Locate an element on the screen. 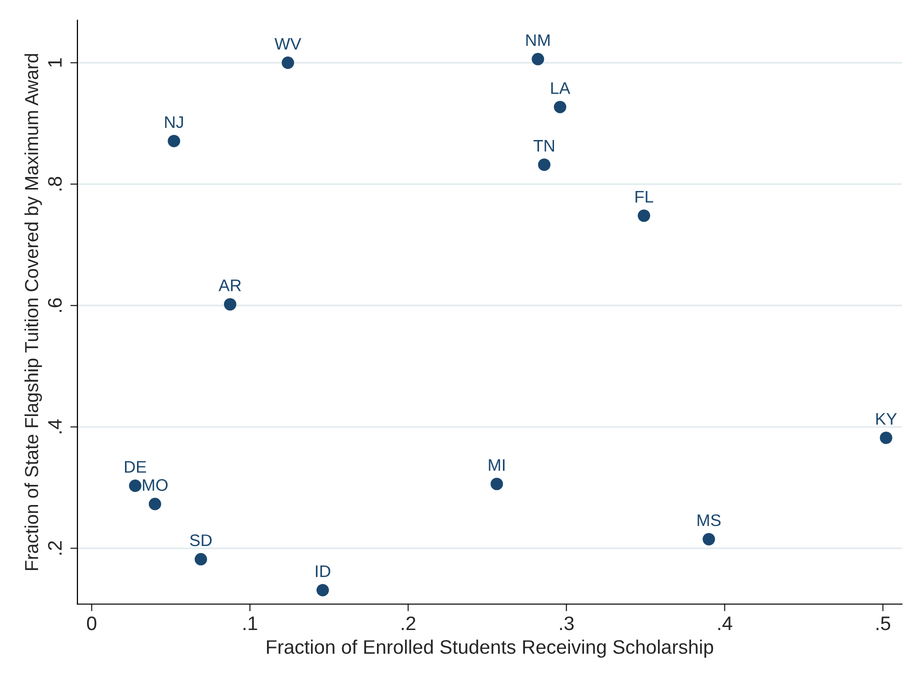  x-axis-title: Fraction of Enrolled Students Receiving Scholarship is located at coordinates (490, 649).